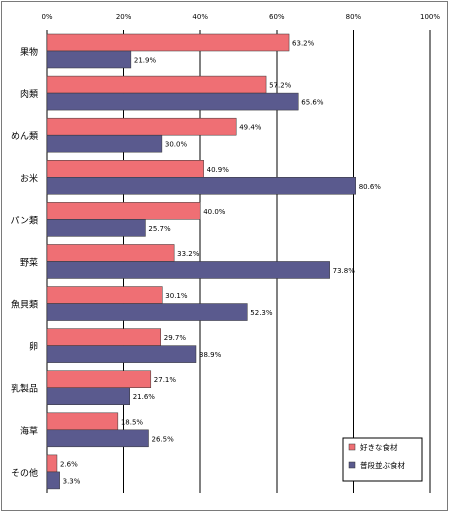  I want to click on x-tick-label: 100%, so click(430, 17).